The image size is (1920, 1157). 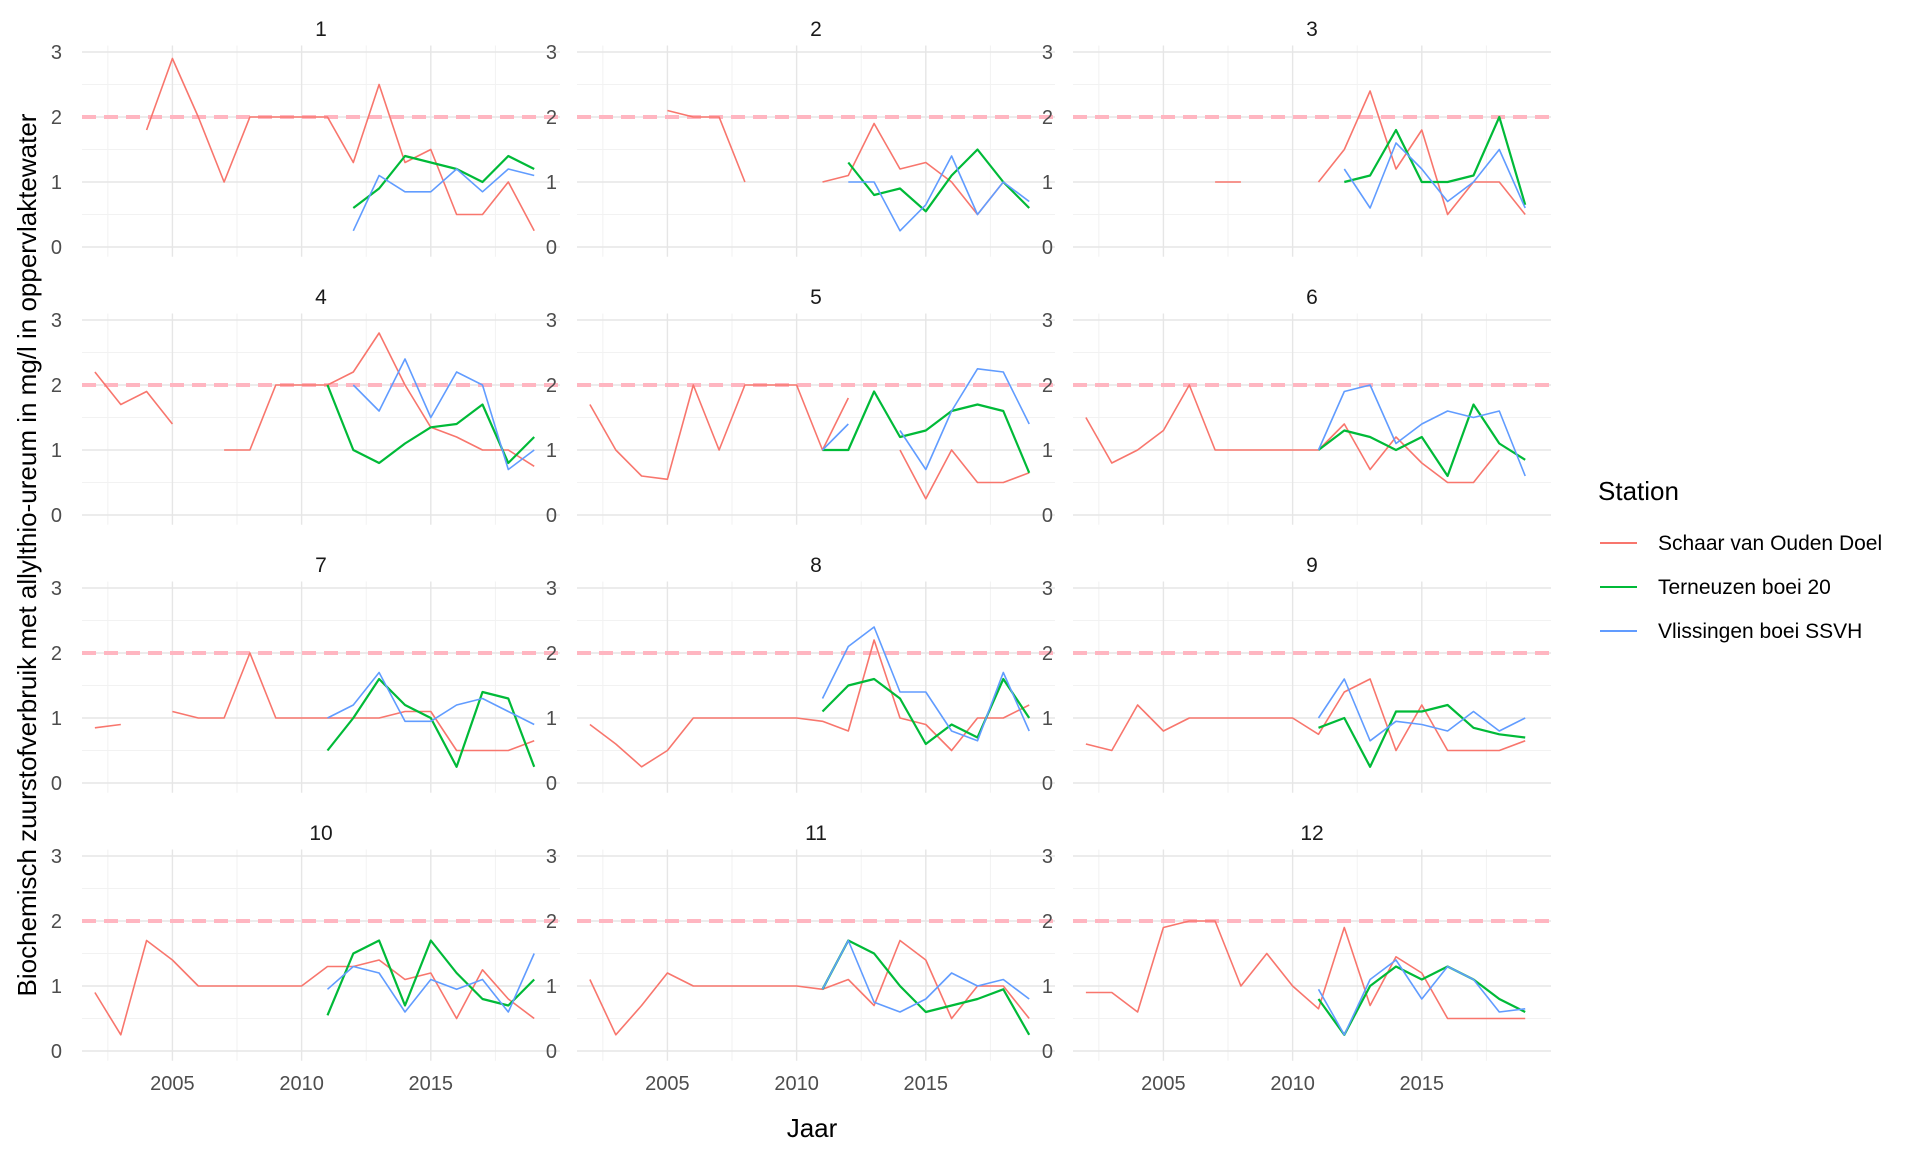 I want to click on panel-4: 4 0 1 2 3, so click(x=305, y=406).